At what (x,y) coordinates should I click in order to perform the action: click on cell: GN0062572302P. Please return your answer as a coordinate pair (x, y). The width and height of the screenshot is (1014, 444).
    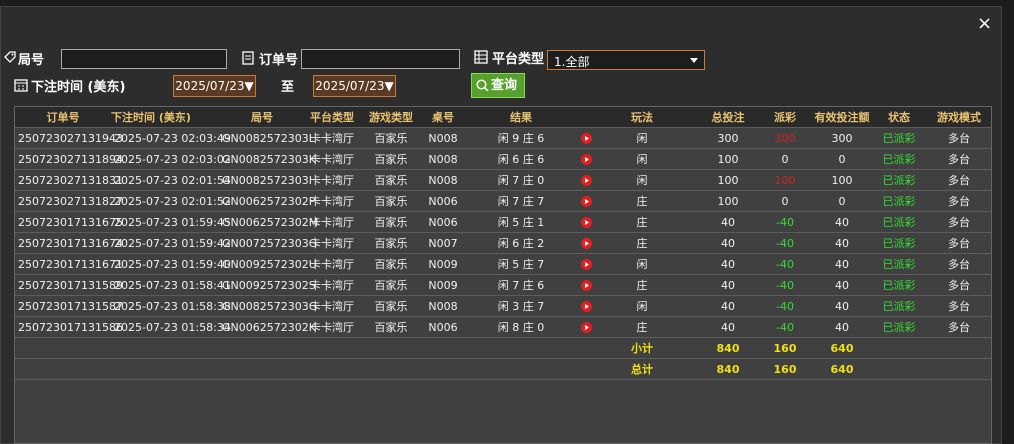
    Looking at the image, I should click on (269, 201).